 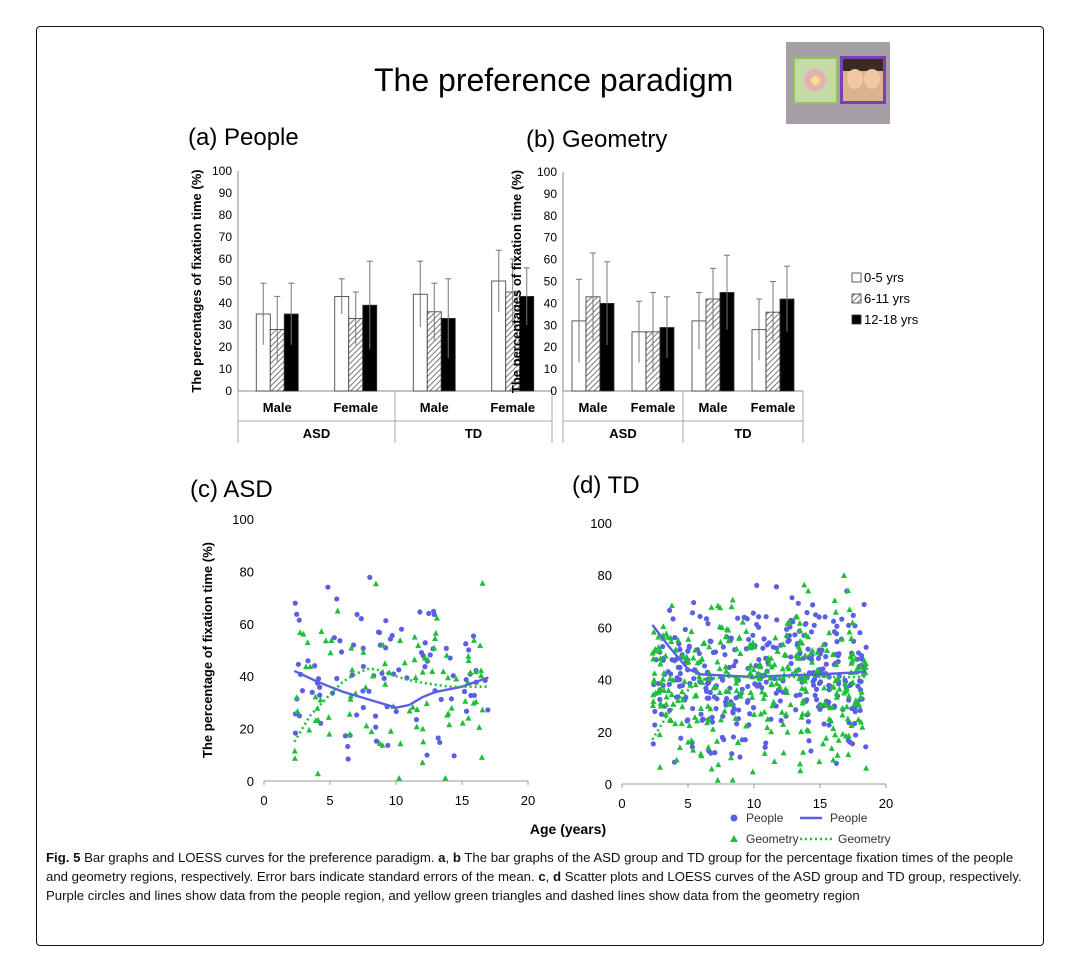 What do you see at coordinates (207, 650) in the screenshot?
I see `y-axis-title: The percentage of fixation time (%)` at bounding box center [207, 650].